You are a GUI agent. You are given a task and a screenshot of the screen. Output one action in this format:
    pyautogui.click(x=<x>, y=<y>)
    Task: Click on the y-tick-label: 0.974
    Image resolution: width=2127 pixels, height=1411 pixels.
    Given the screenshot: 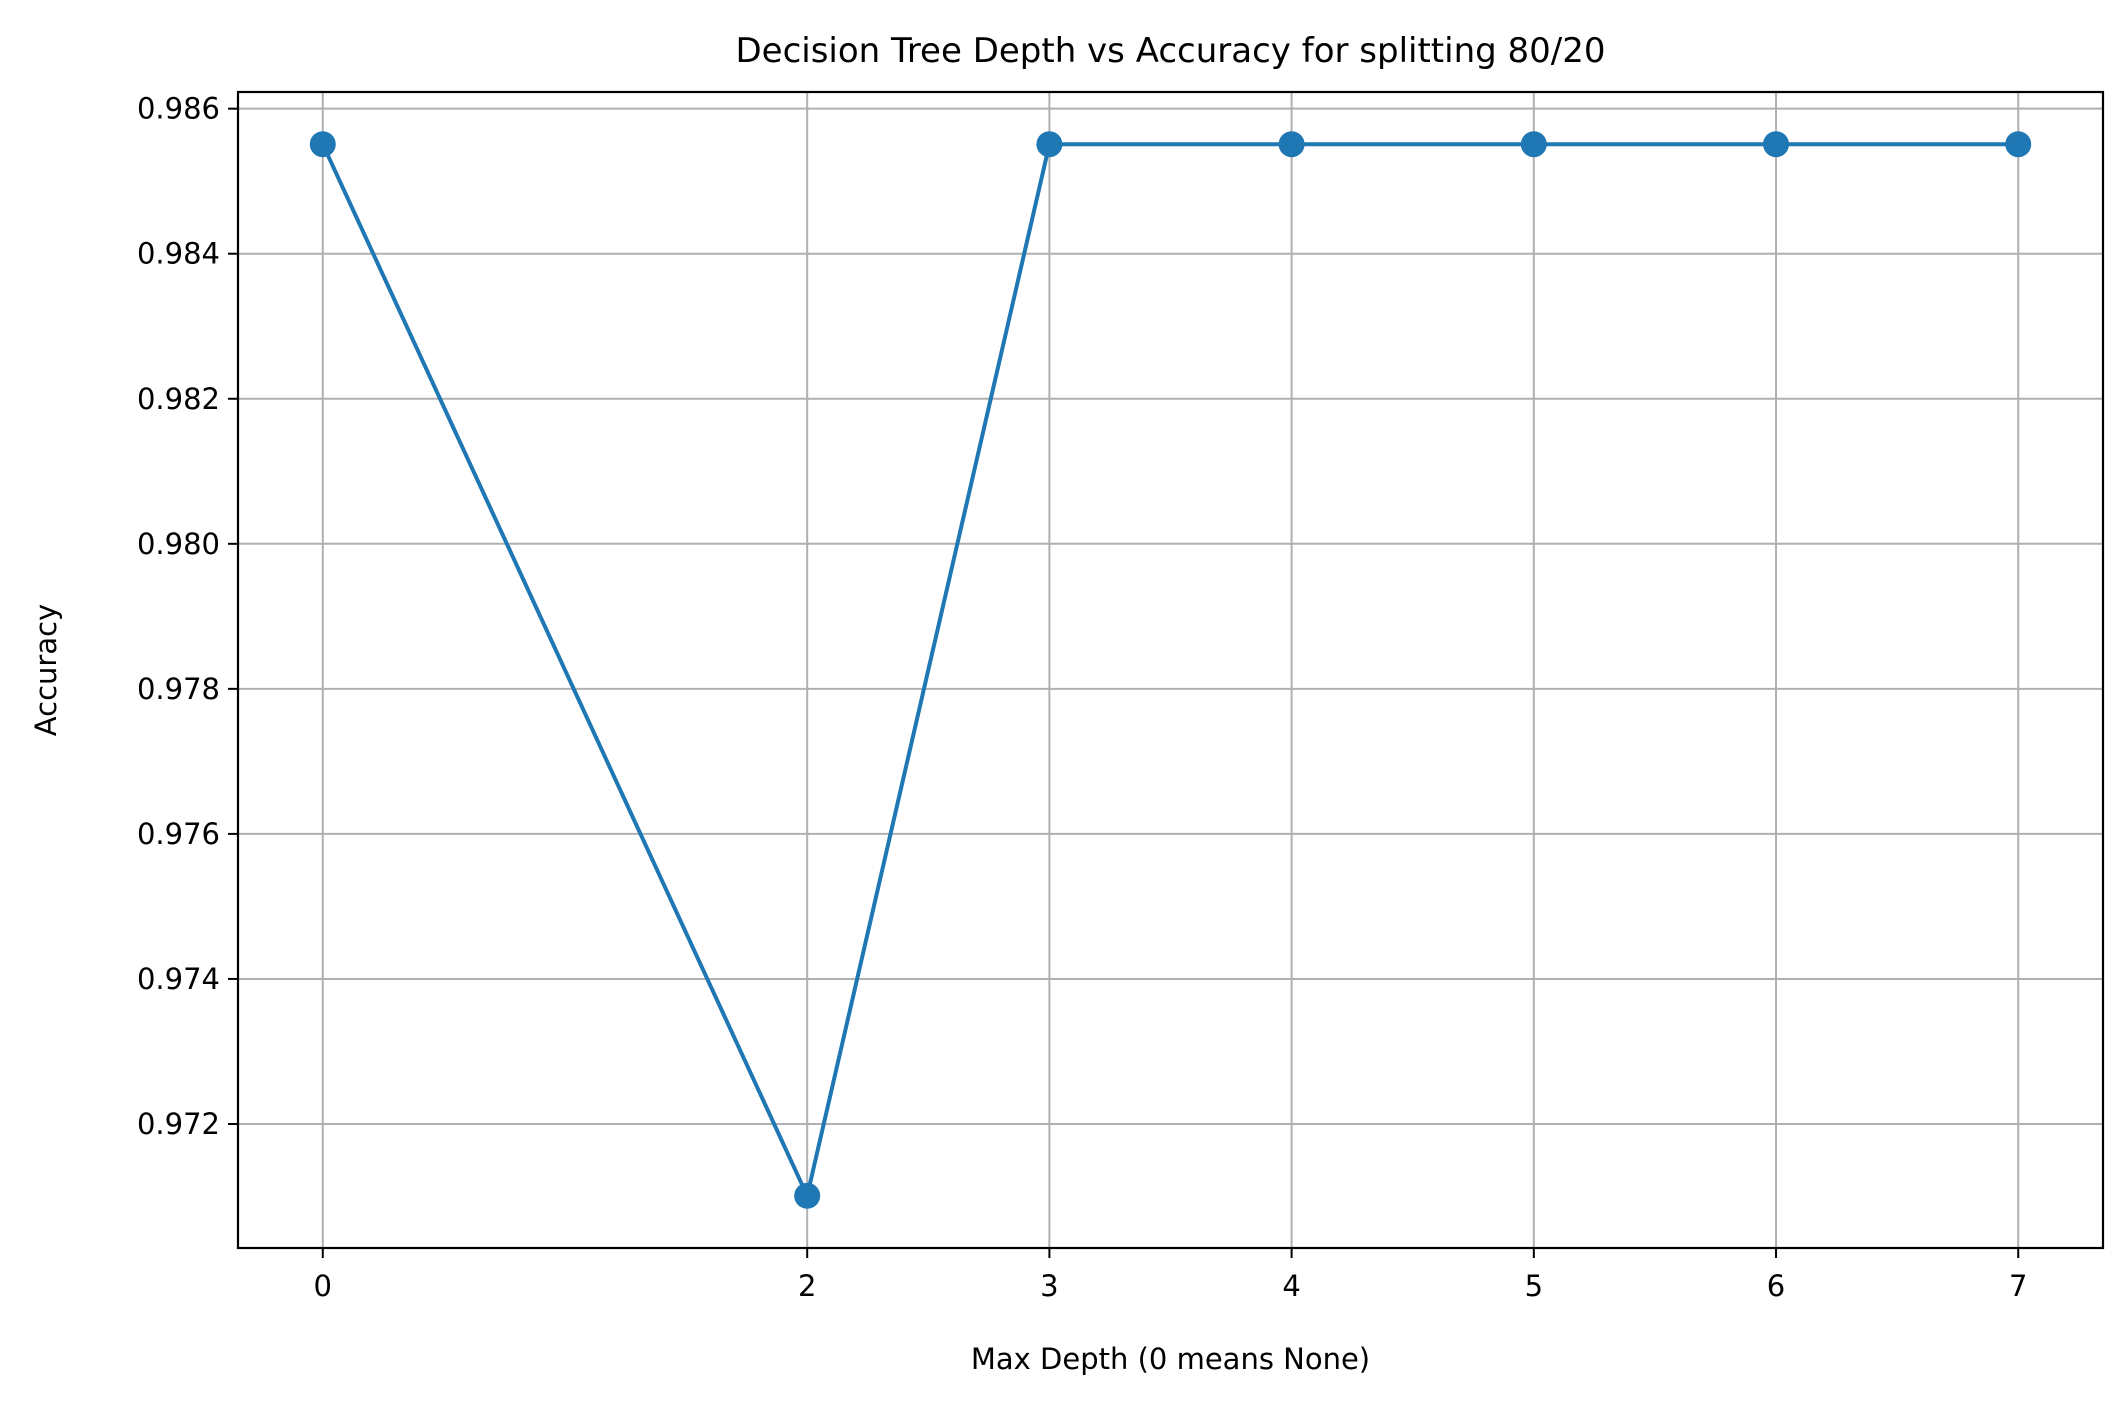 What is the action you would take?
    pyautogui.click(x=178, y=979)
    